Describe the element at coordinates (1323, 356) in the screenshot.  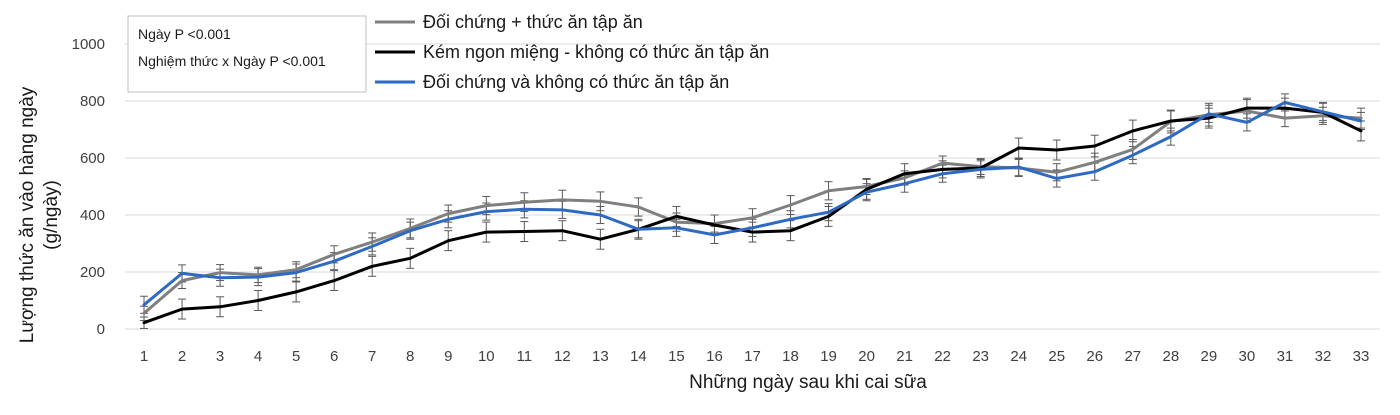
I see `x-tick-label: 32` at that location.